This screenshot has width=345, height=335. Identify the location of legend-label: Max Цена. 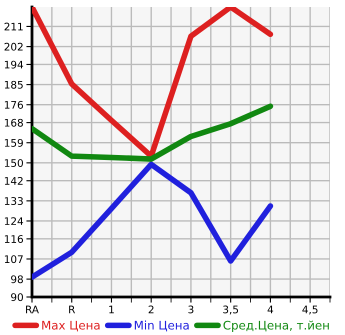
(71, 326).